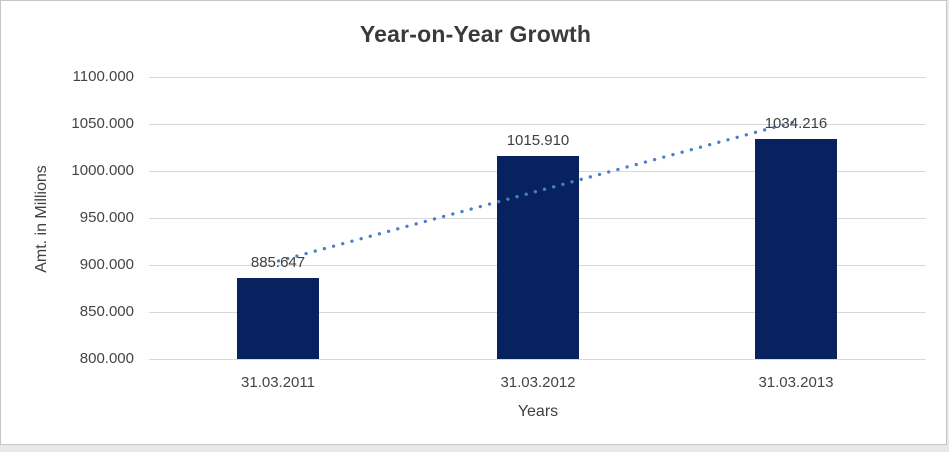 Image resolution: width=949 pixels, height=452 pixels. I want to click on chart-title: Year-on-Year Growth, so click(475, 34).